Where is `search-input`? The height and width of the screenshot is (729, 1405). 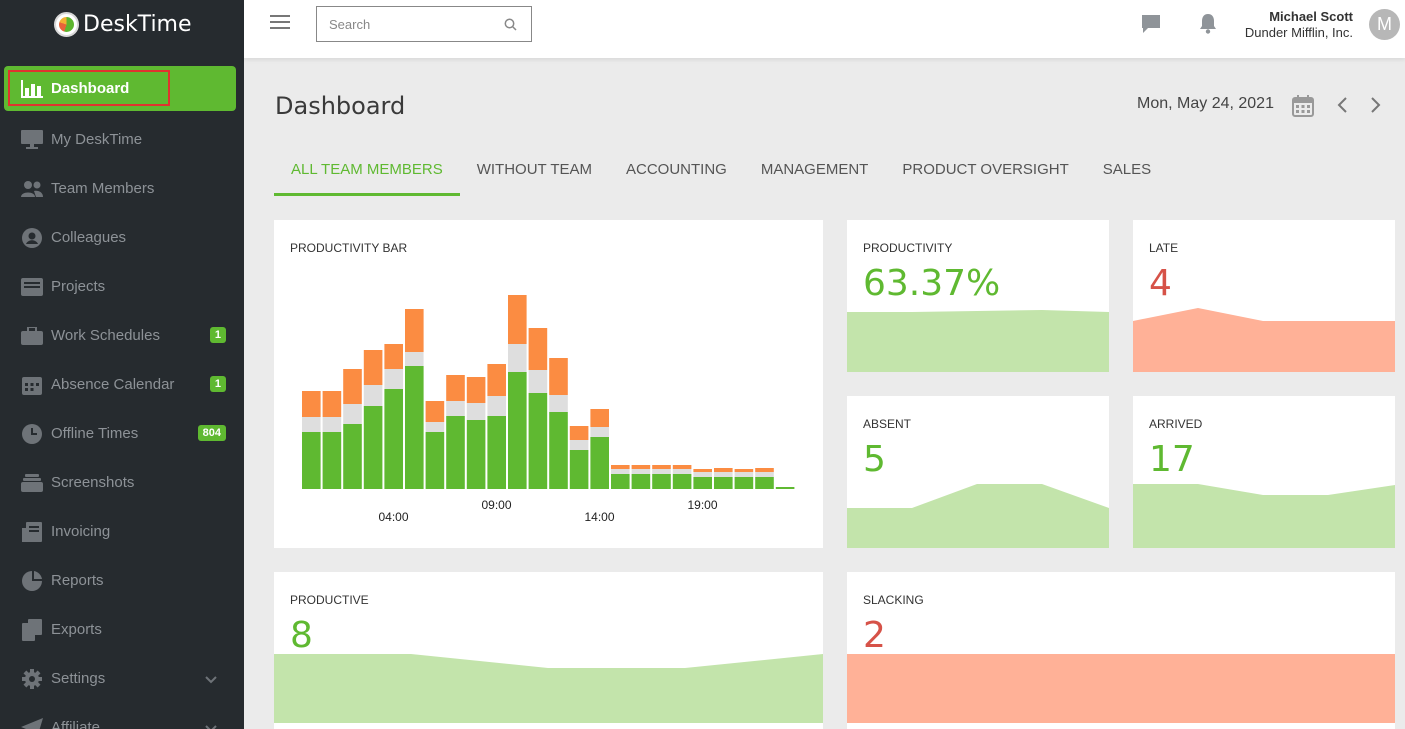
search-input is located at coordinates (414, 24).